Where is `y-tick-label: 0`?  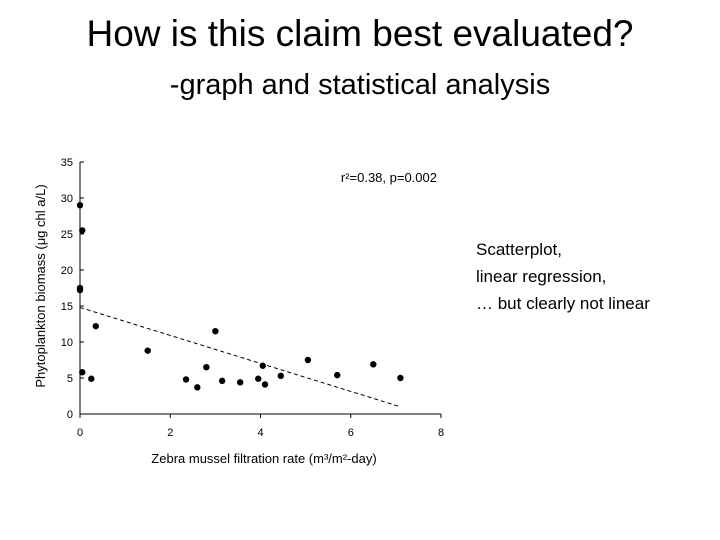
y-tick-label: 0 is located at coordinates (70, 415).